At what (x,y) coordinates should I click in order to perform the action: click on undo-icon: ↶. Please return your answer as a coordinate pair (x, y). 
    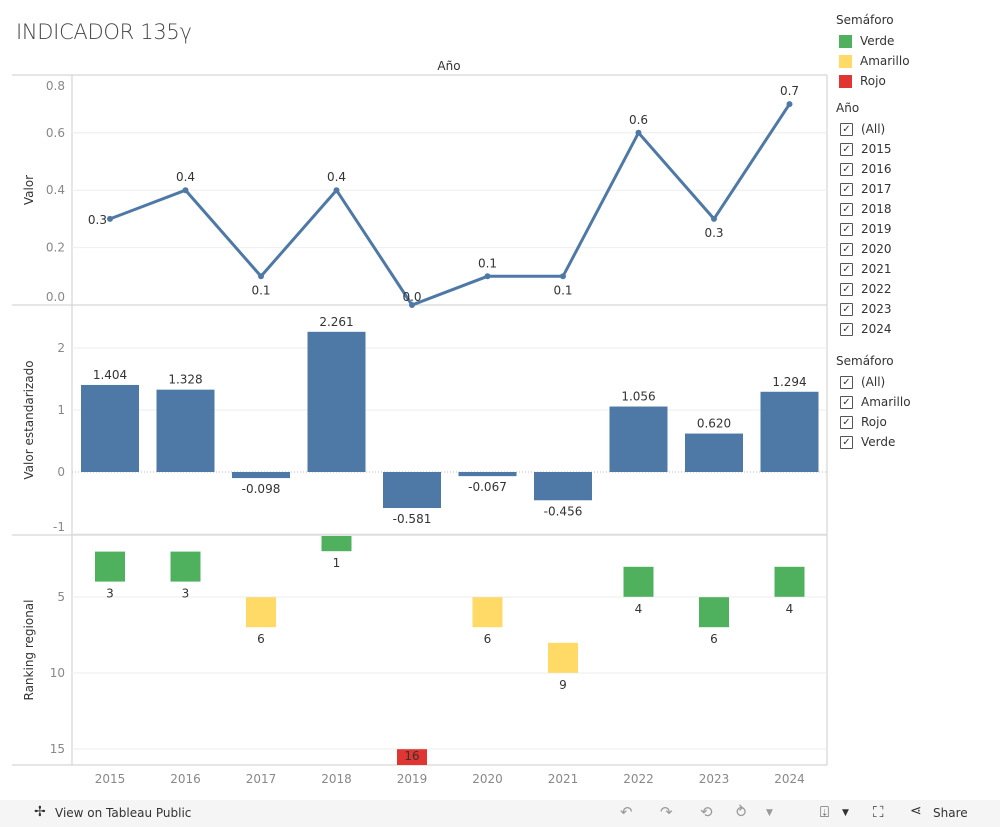
    Looking at the image, I should click on (626, 812).